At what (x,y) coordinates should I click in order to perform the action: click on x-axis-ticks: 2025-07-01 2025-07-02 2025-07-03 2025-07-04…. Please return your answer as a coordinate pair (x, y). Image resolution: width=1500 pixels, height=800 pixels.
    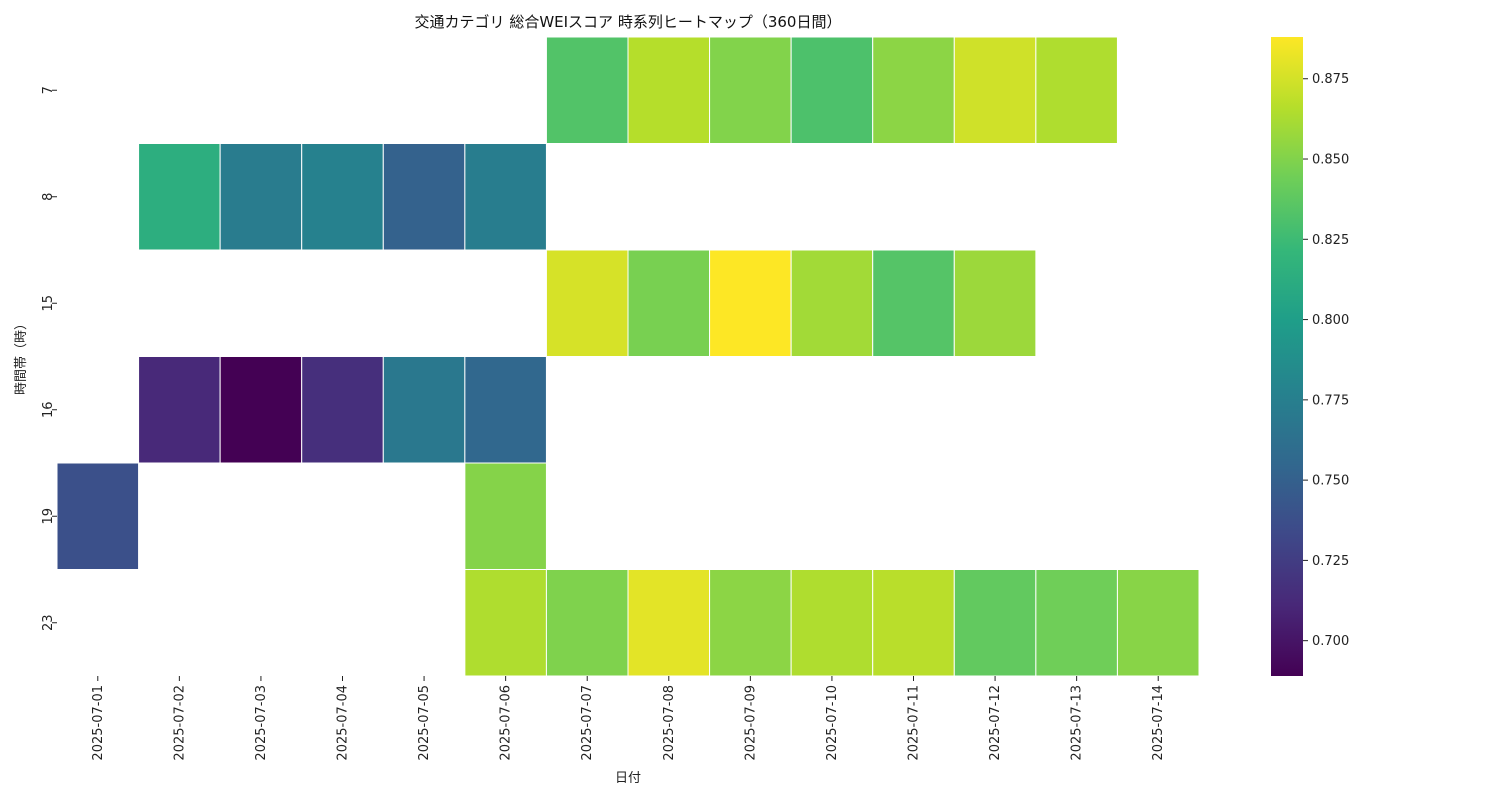
    Looking at the image, I should click on (628, 718).